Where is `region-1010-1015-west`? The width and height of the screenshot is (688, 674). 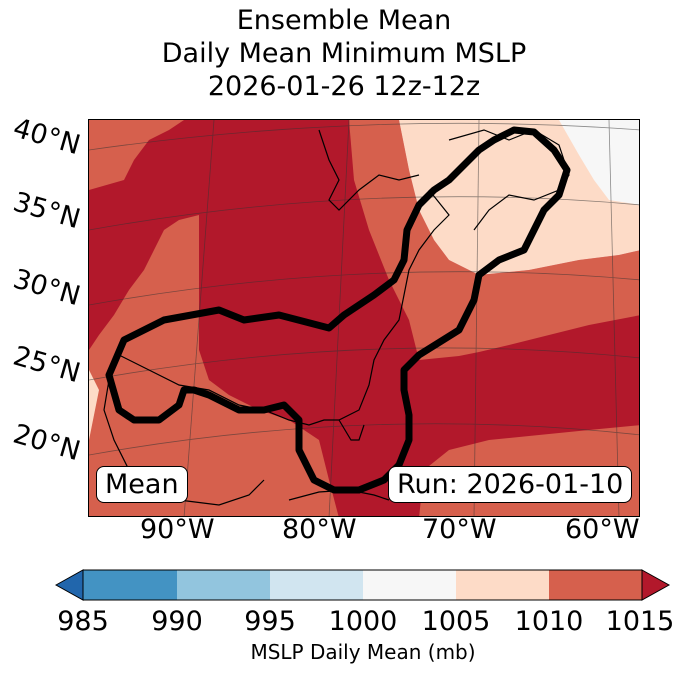 region-1010-1015-west is located at coordinates (136, 155).